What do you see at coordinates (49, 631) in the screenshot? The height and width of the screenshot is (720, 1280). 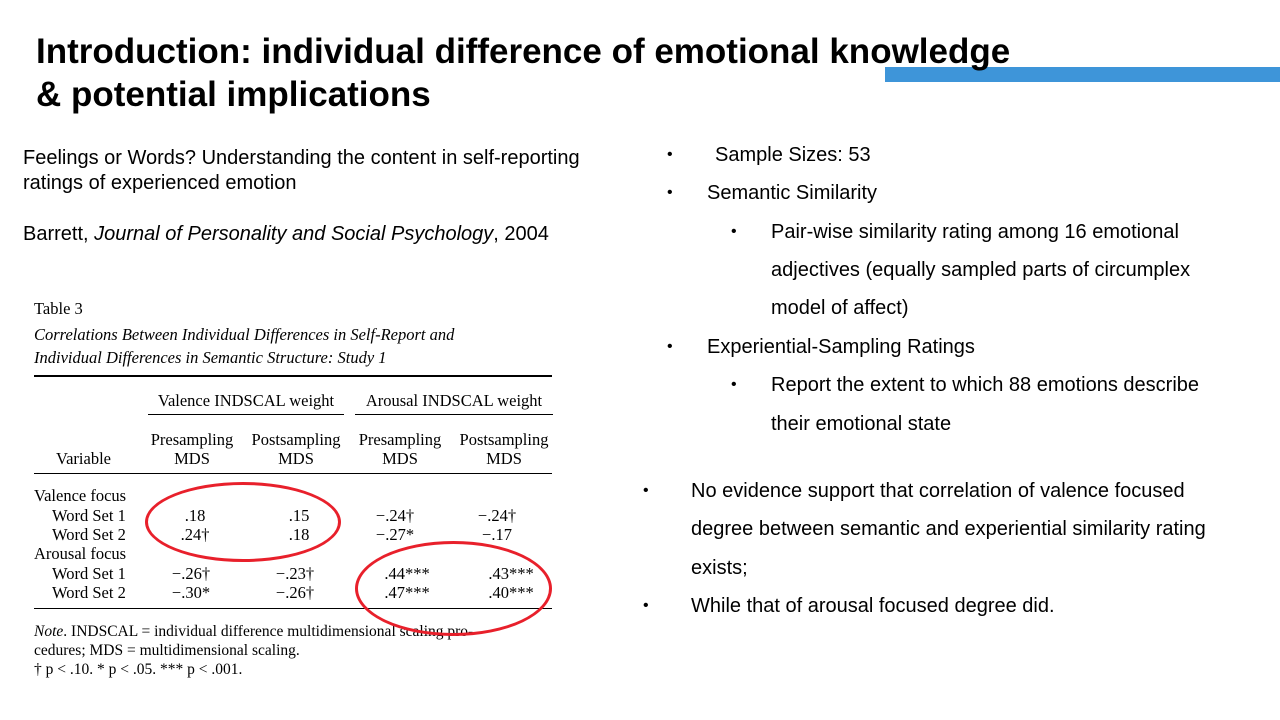 I see `note-prefix: Note` at bounding box center [49, 631].